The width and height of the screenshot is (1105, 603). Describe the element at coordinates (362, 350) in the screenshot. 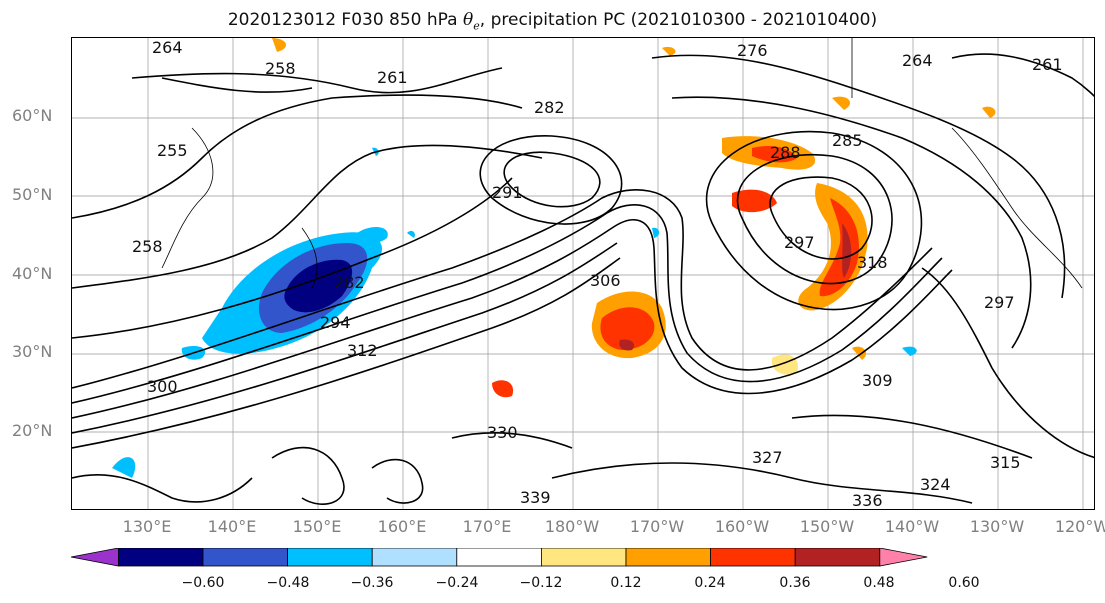

I see `contour-label: 312` at that location.